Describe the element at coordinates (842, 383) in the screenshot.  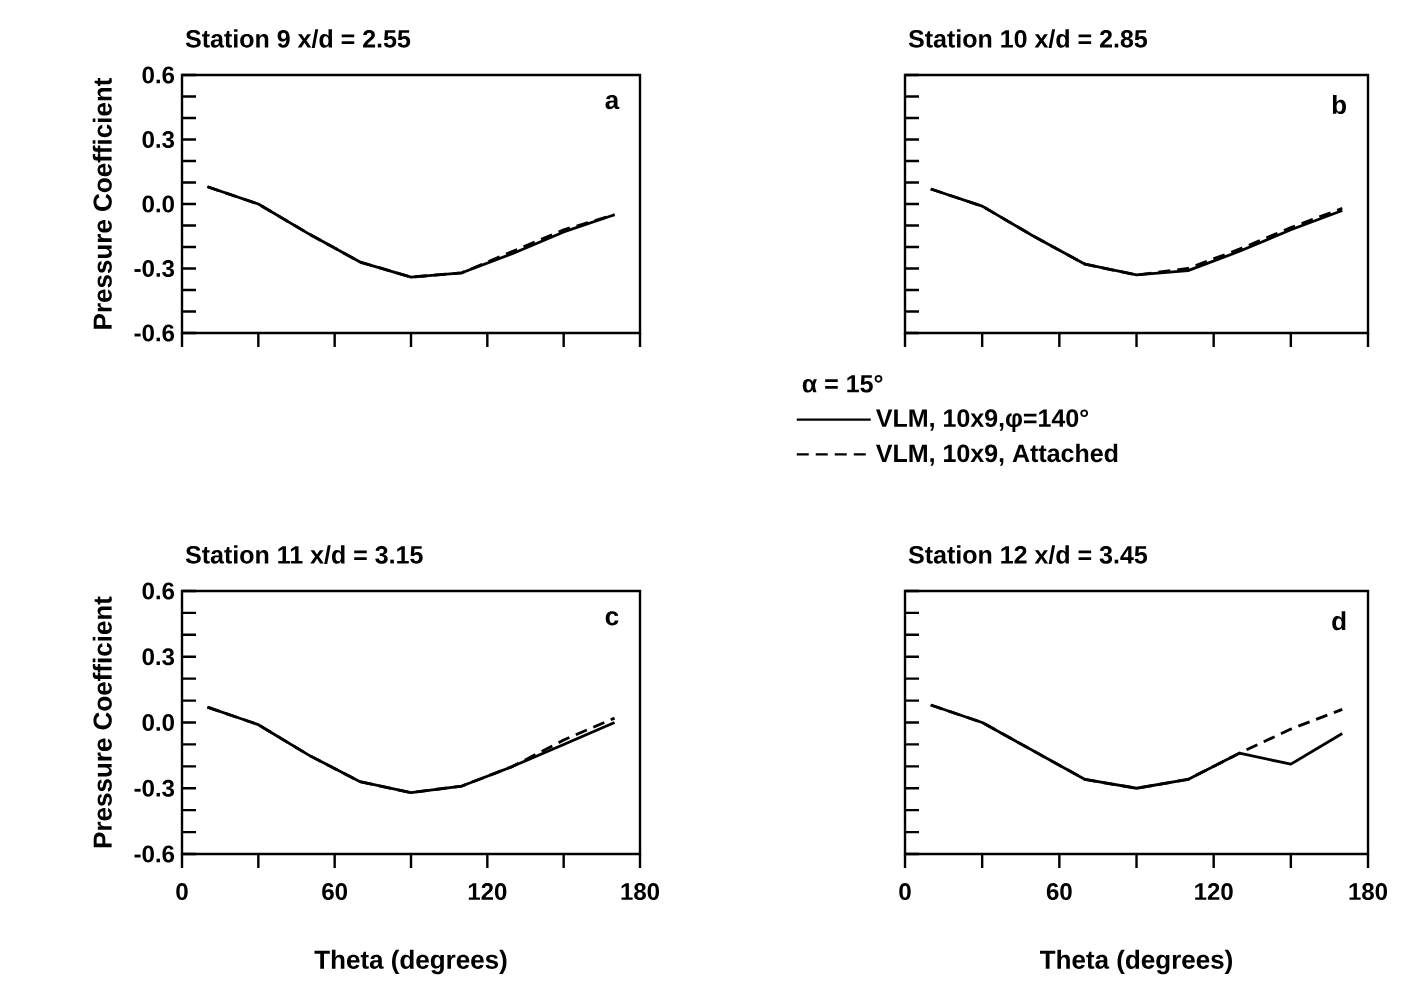
I see `legend-title: α = 15°` at that location.